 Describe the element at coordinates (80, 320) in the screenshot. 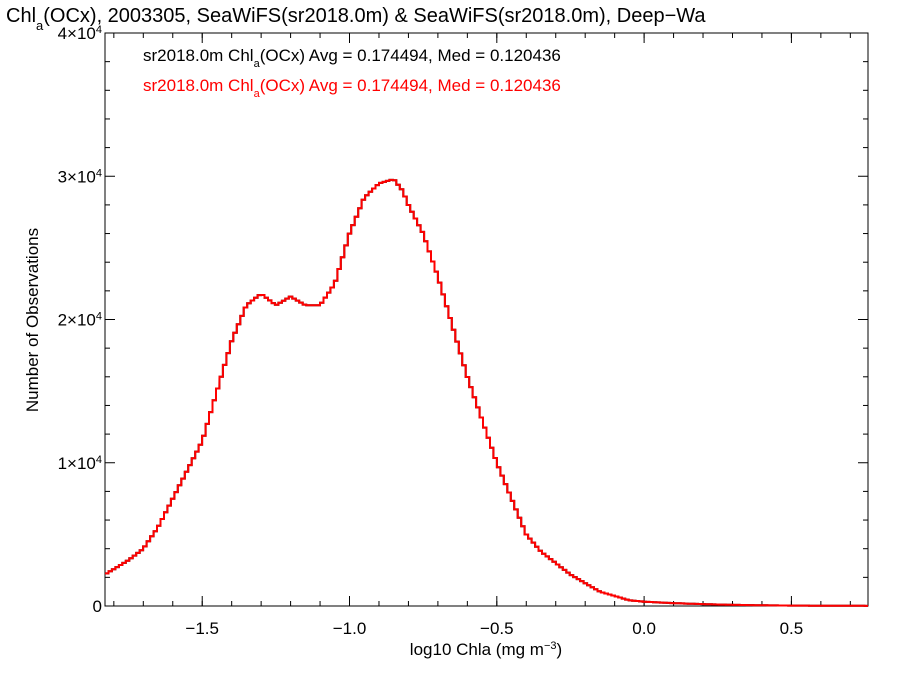

I see `y-tick-label: 2×10⁴` at that location.